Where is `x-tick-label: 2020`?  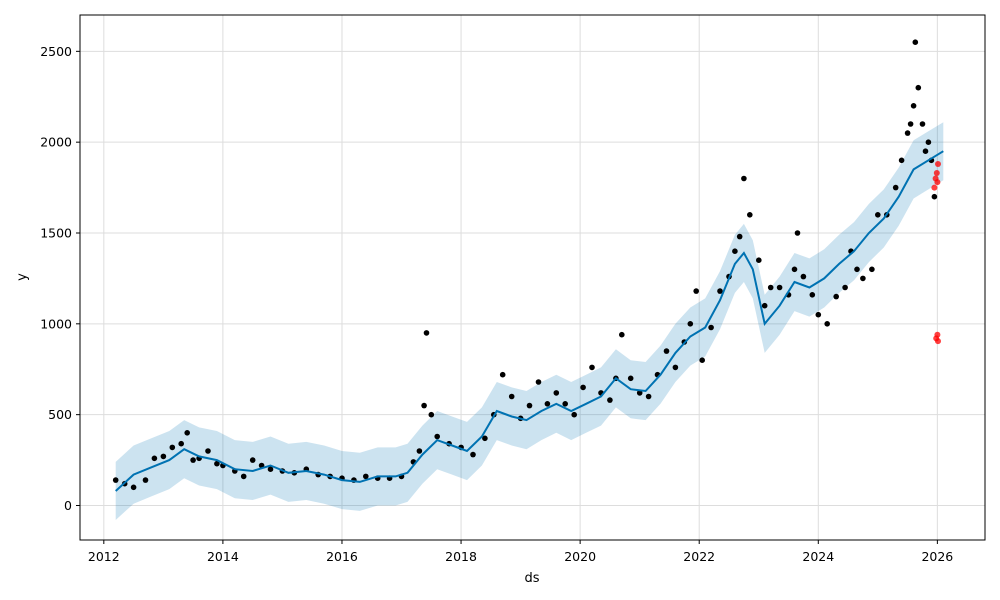 x-tick-label: 2020 is located at coordinates (580, 556).